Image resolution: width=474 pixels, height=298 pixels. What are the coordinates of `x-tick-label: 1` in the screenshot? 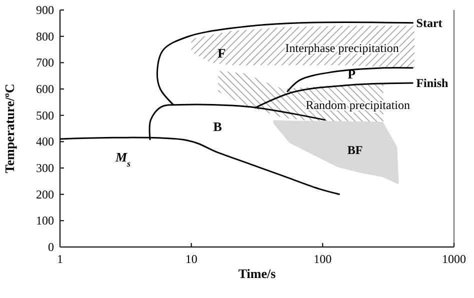 It's located at (60, 259).